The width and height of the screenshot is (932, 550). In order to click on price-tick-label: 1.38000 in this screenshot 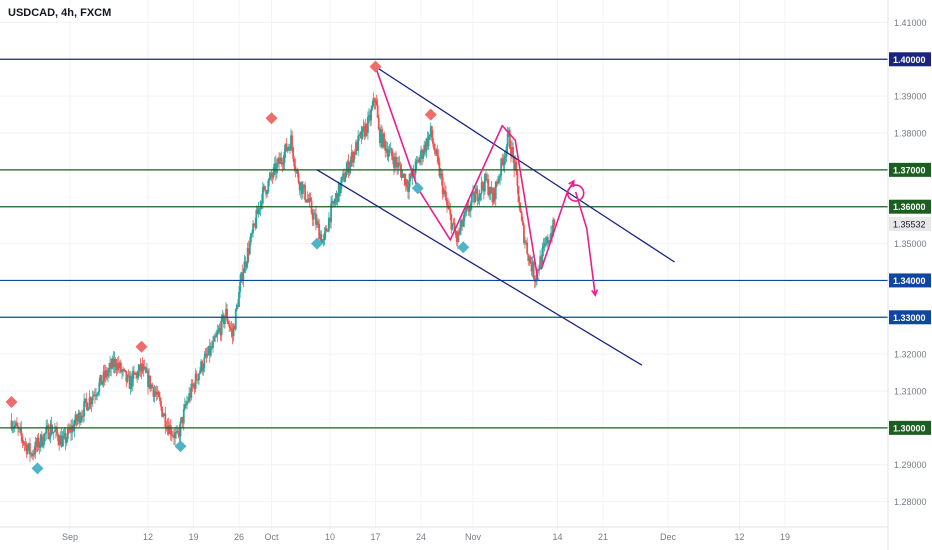, I will do `click(910, 134)`.